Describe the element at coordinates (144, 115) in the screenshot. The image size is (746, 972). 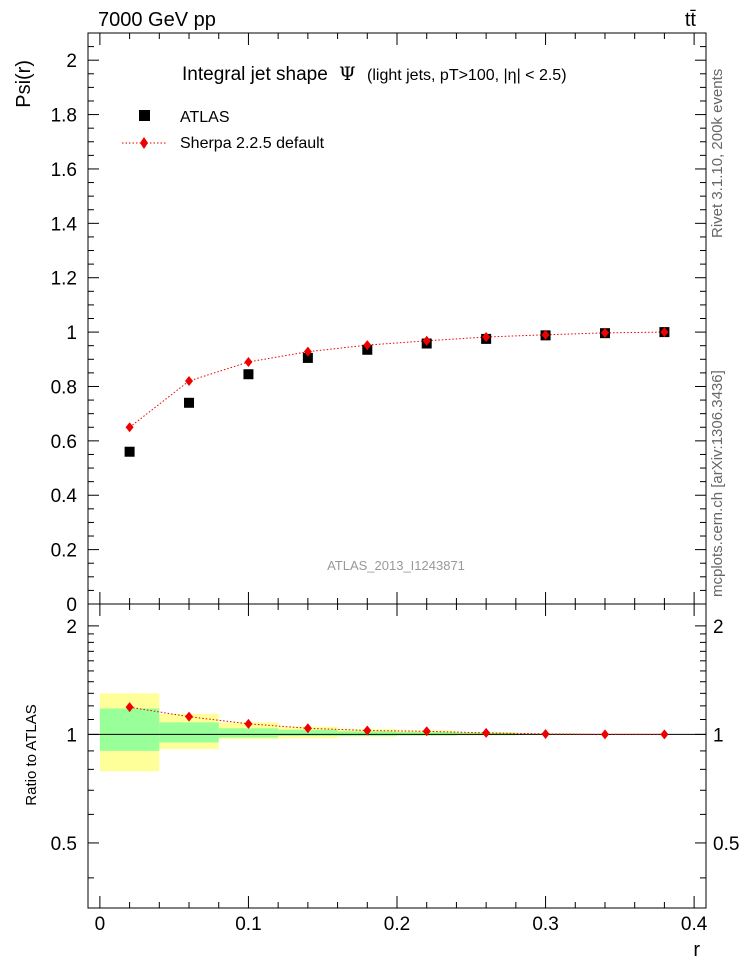
I see `legend-marker-atlas` at that location.